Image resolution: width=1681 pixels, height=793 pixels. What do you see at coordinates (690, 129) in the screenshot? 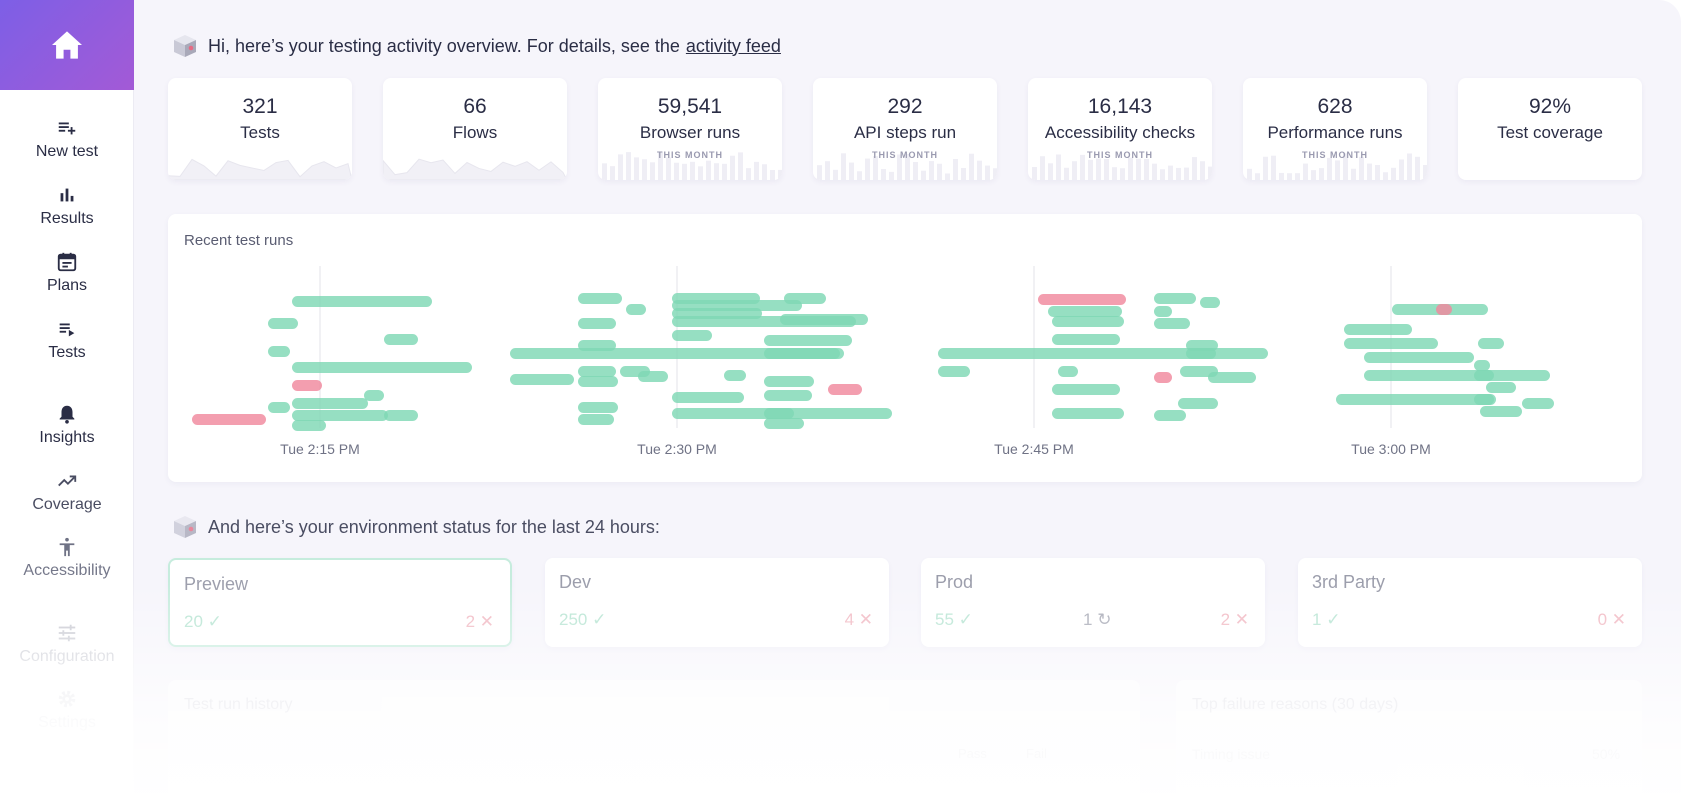
I see `stat-card-browser-runs: 59,541 Browser runs THIS MONTH` at bounding box center [690, 129].